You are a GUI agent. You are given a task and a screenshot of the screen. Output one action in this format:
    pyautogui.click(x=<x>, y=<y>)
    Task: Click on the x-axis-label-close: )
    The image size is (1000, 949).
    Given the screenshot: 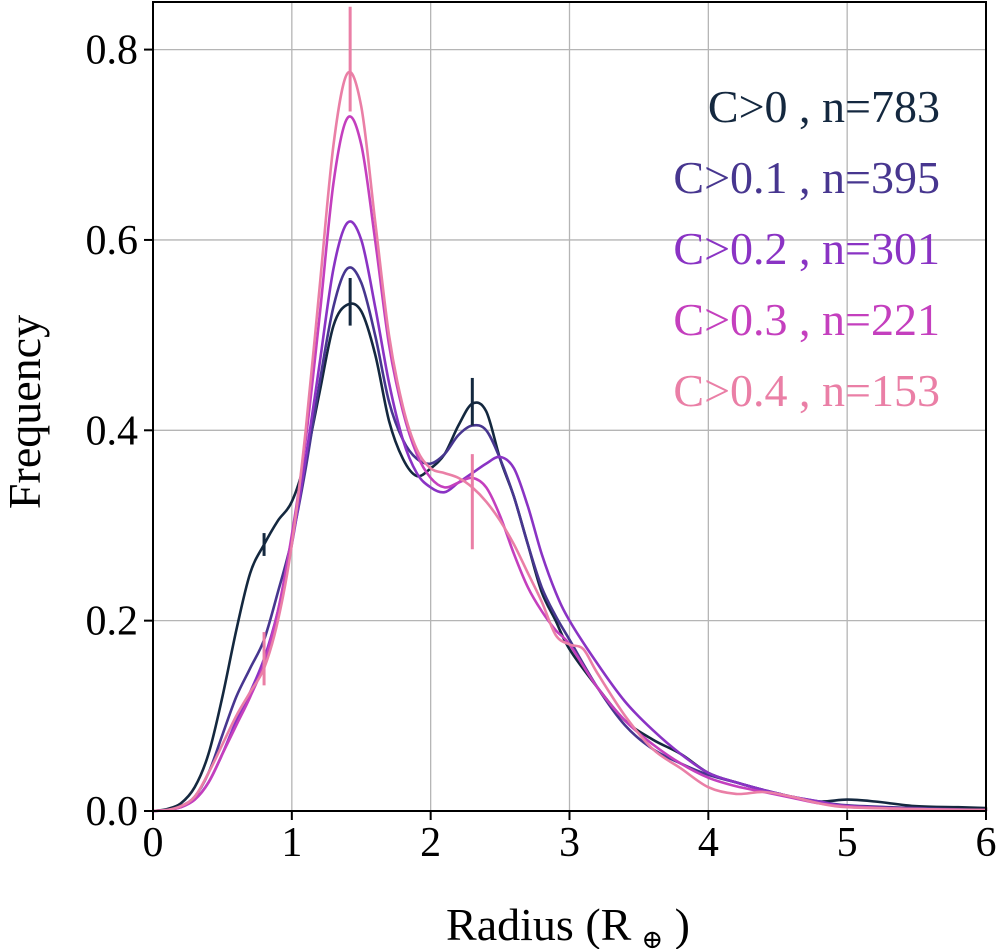 What is the action you would take?
    pyautogui.click(x=676, y=924)
    